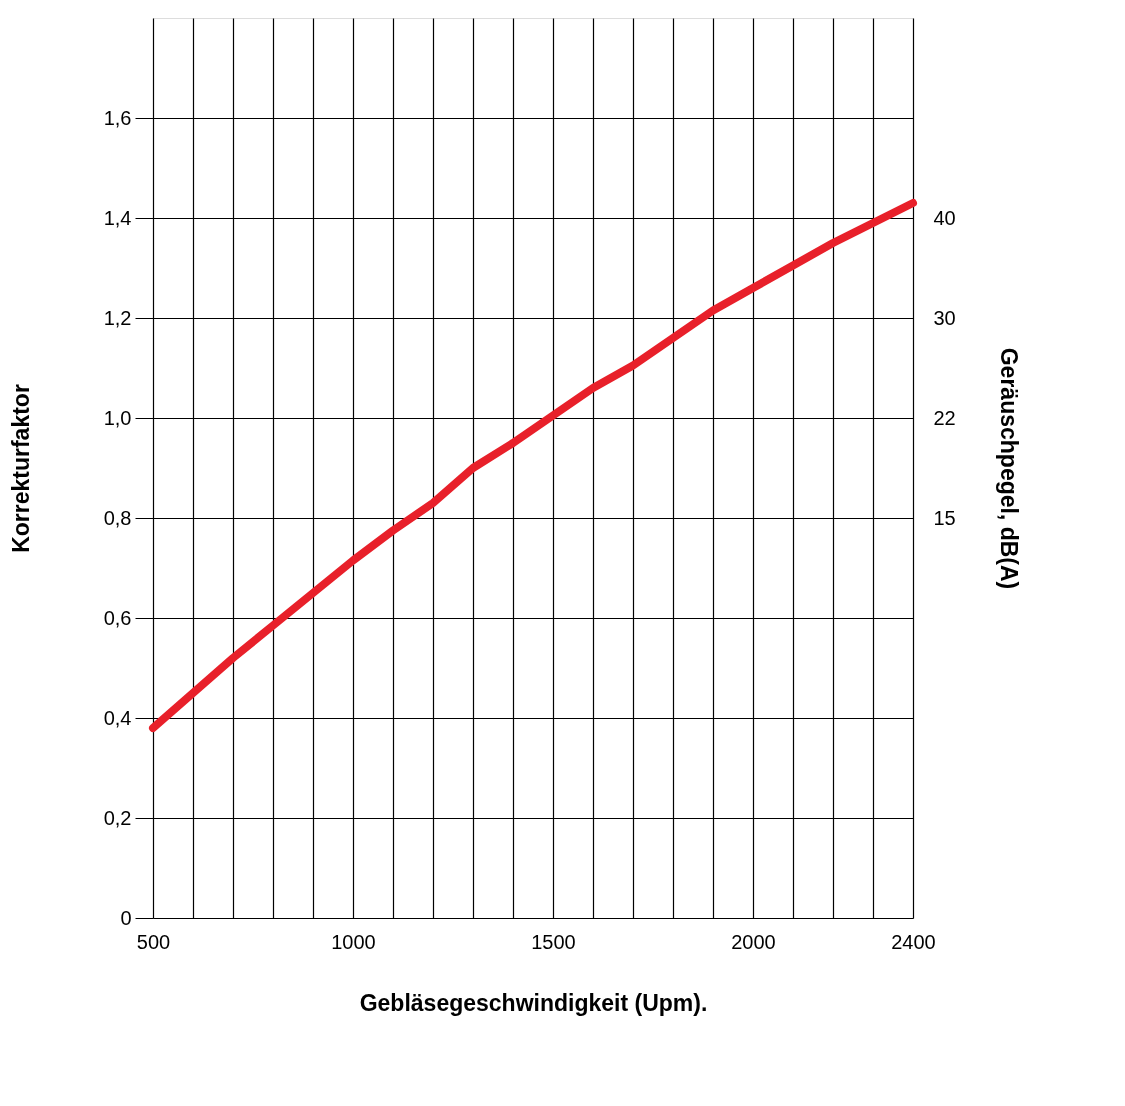 The image size is (1125, 1106). I want to click on x-tick-label: 1000, so click(353, 941).